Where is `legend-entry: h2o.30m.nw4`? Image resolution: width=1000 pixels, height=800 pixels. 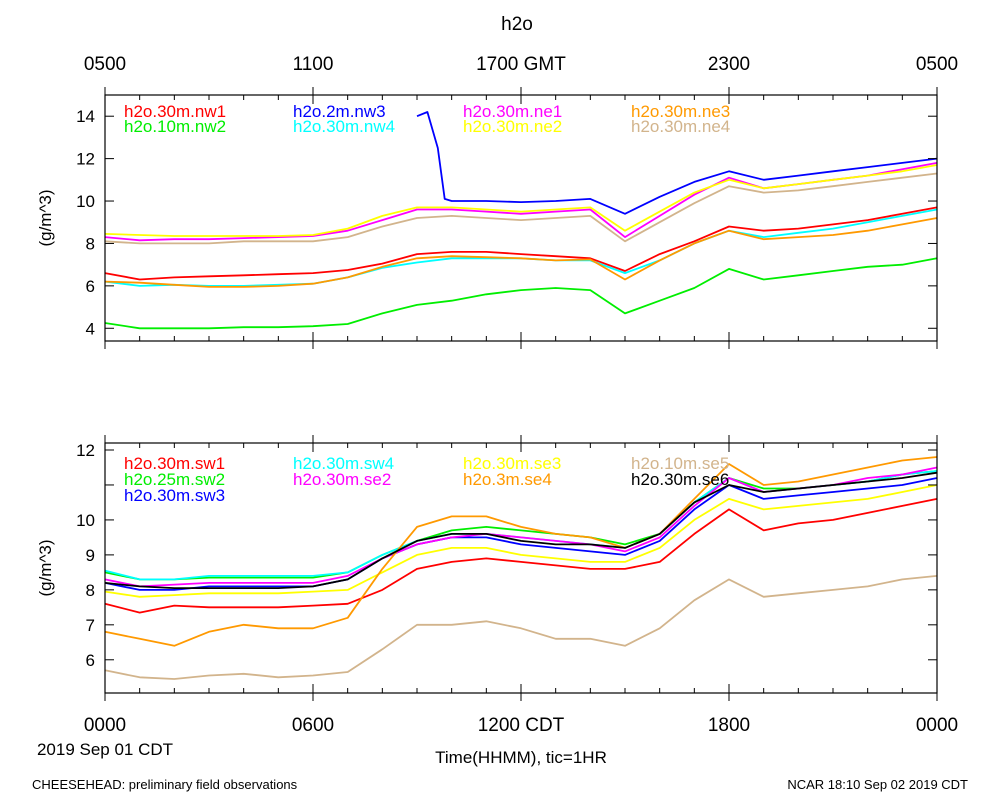 legend-entry: h2o.30m.nw4 is located at coordinates (344, 126).